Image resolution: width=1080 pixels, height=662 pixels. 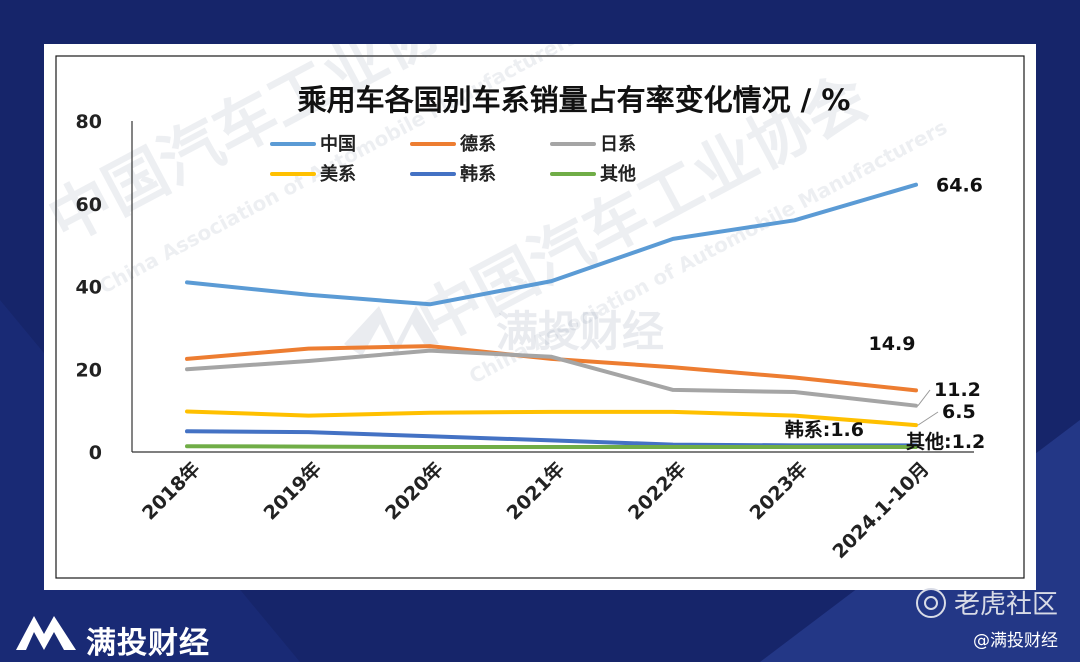 What do you see at coordinates (930, 602) in the screenshot?
I see `tiger-logo-icon` at bounding box center [930, 602].